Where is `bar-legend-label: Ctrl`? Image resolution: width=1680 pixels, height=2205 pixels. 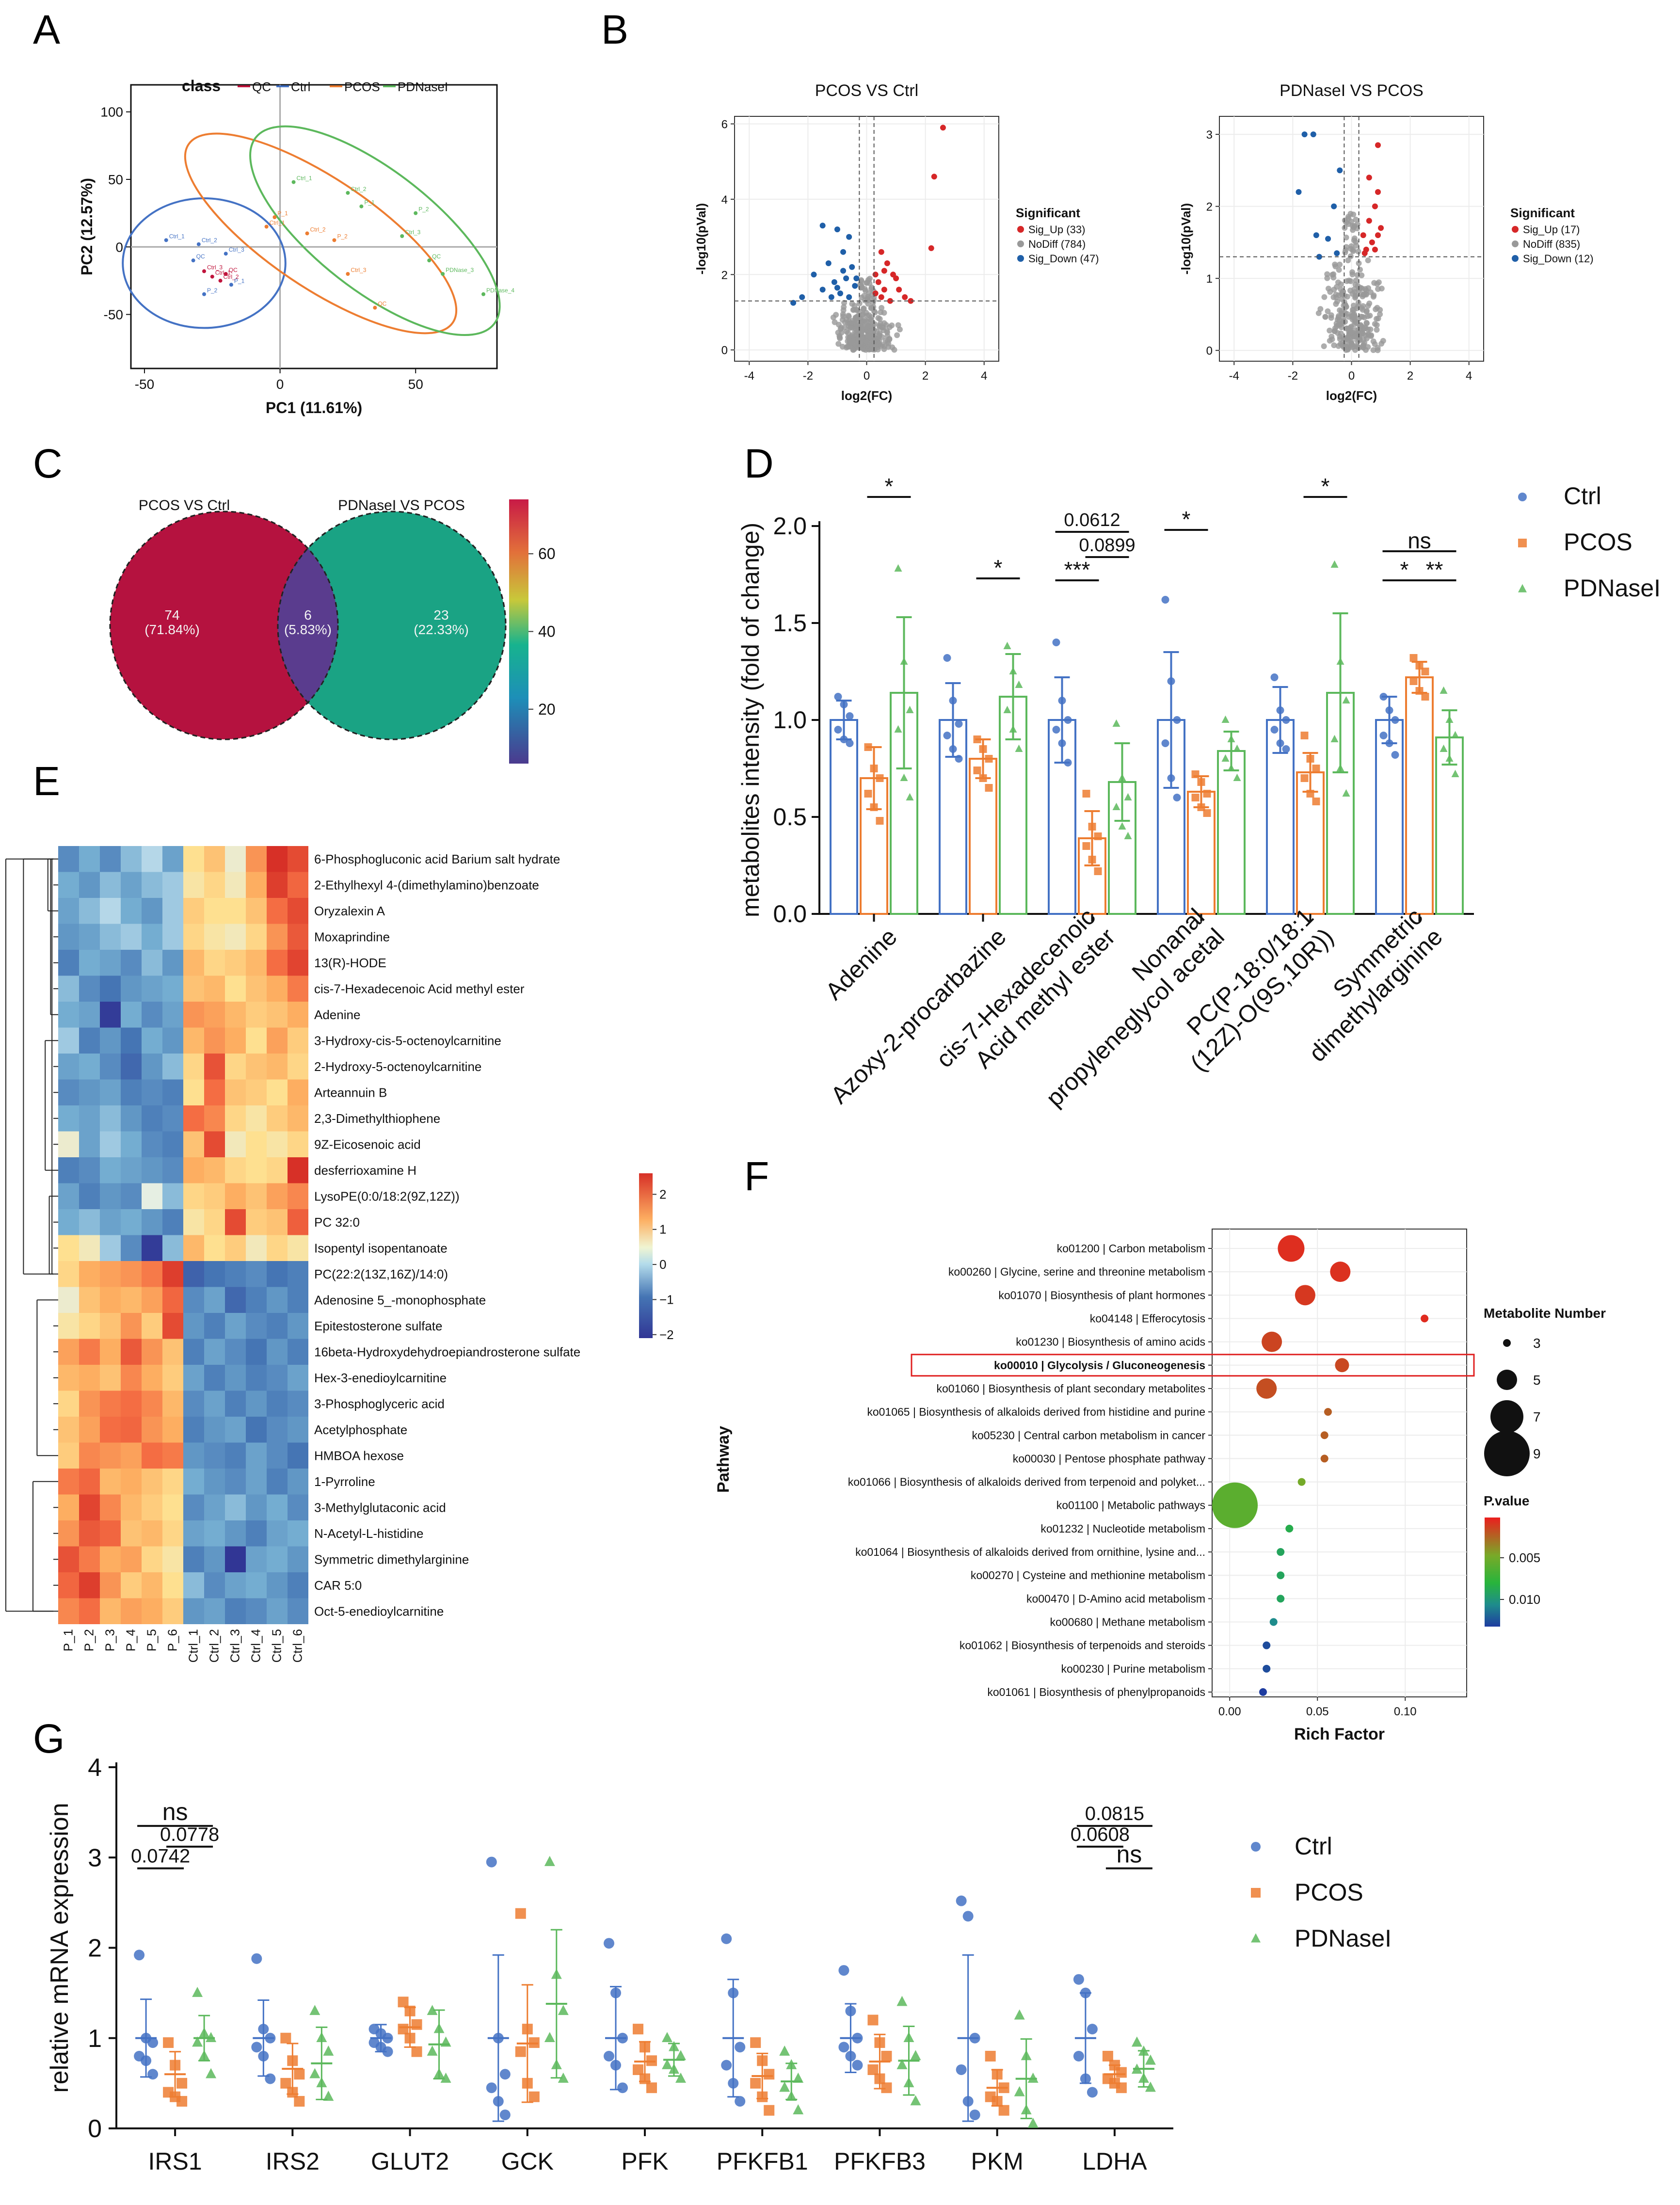 bar-legend-label: Ctrl is located at coordinates (1582, 496).